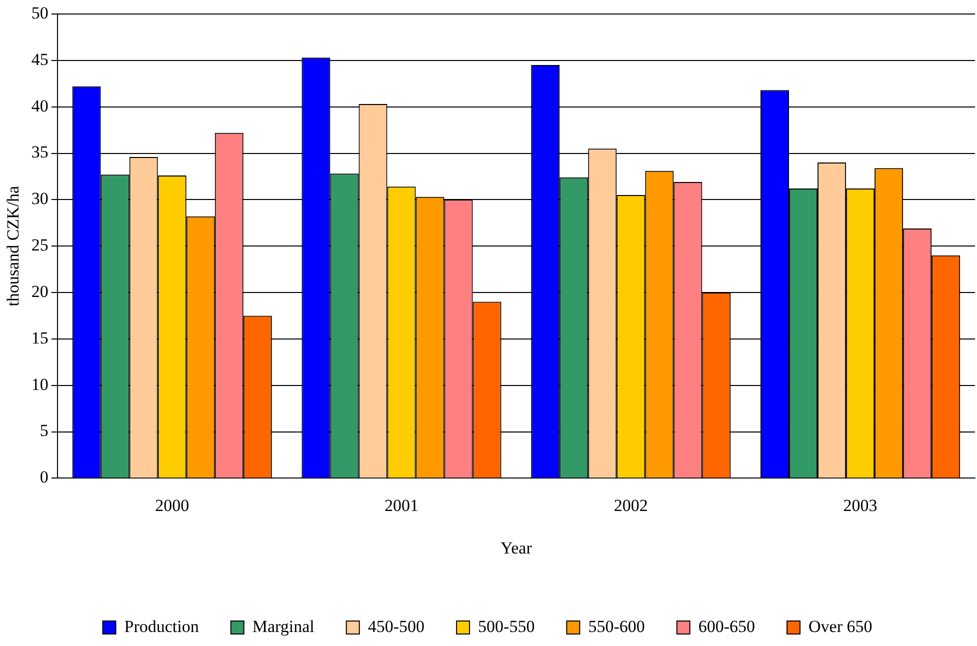 Image resolution: width=977 pixels, height=646 pixels. I want to click on legend-label: 550-600, so click(616, 626).